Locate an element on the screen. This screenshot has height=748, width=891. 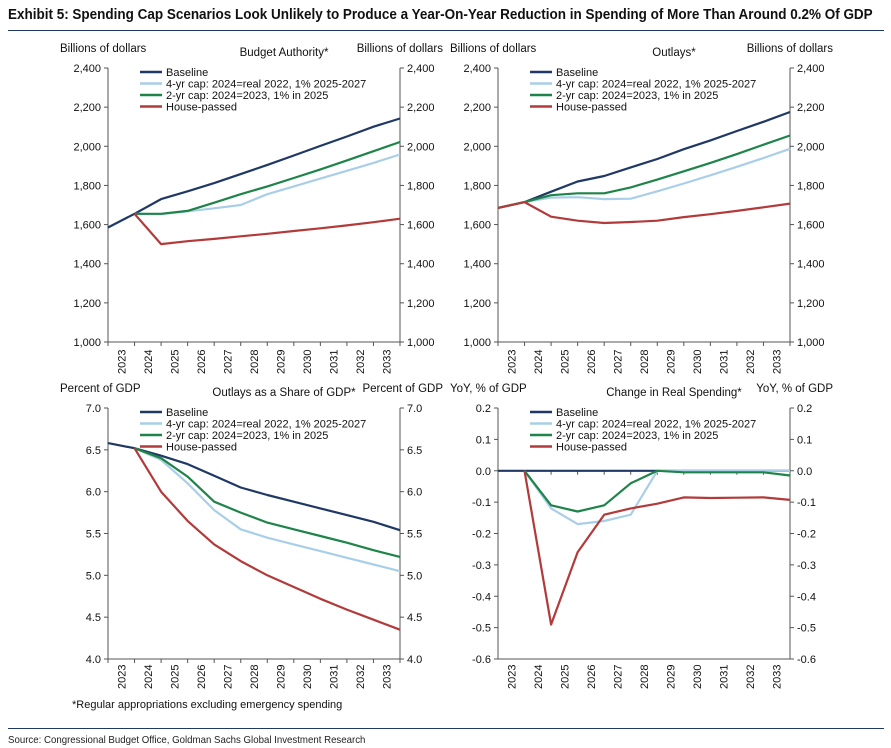
footer-divider is located at coordinates (446, 728).